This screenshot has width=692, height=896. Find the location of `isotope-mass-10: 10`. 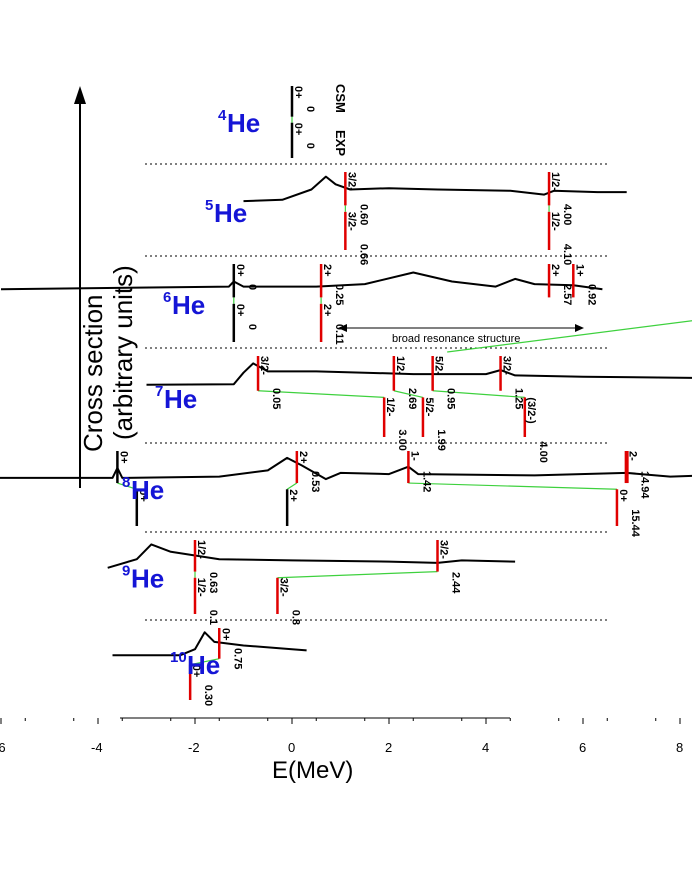

isotope-mass-10: 10 is located at coordinates (178, 657).